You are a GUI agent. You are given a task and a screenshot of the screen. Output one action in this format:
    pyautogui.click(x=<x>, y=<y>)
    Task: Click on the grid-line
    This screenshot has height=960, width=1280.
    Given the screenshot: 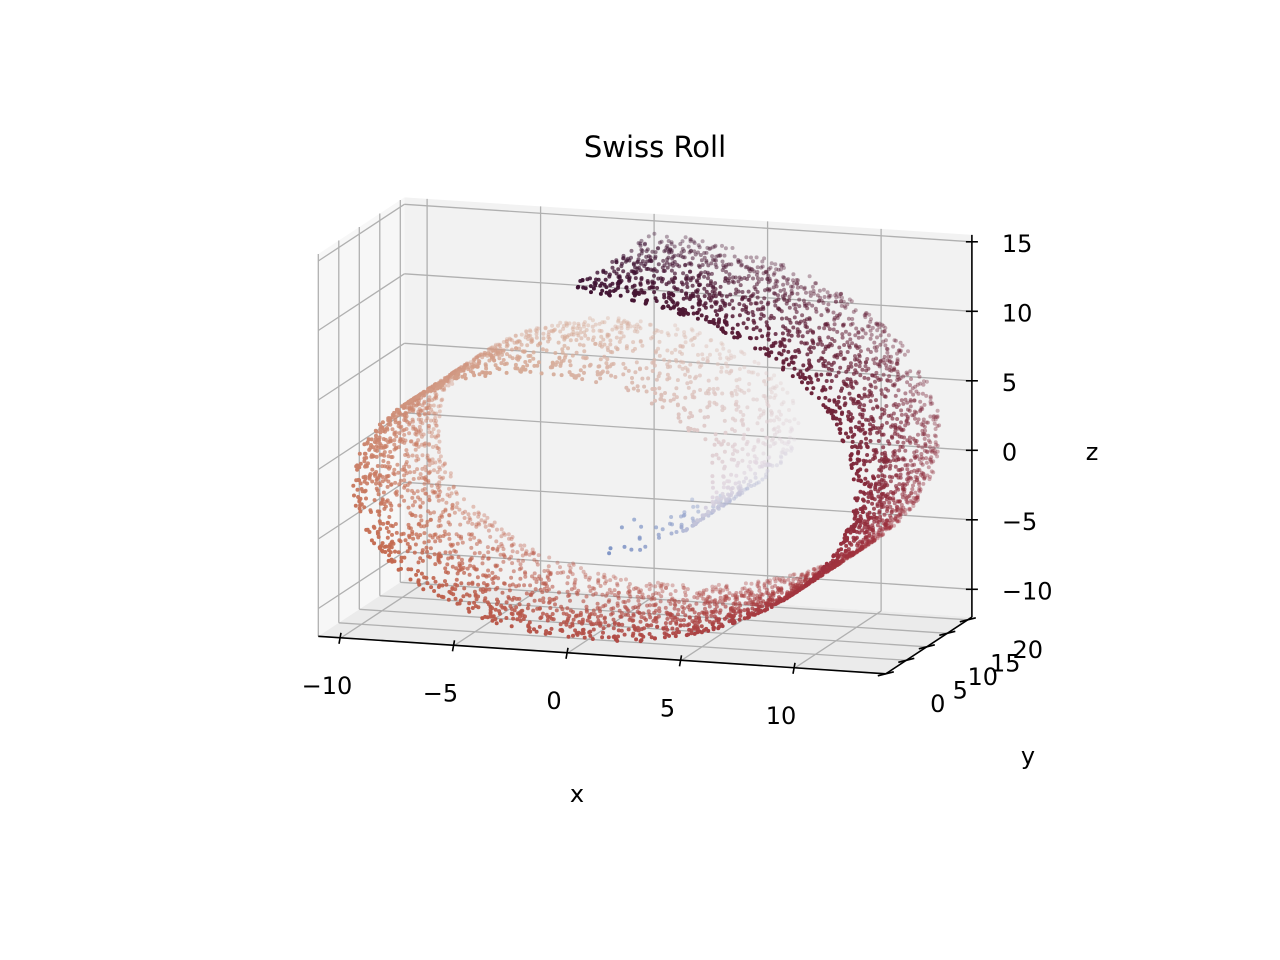 What is the action you would take?
    pyautogui.click(x=688, y=570)
    